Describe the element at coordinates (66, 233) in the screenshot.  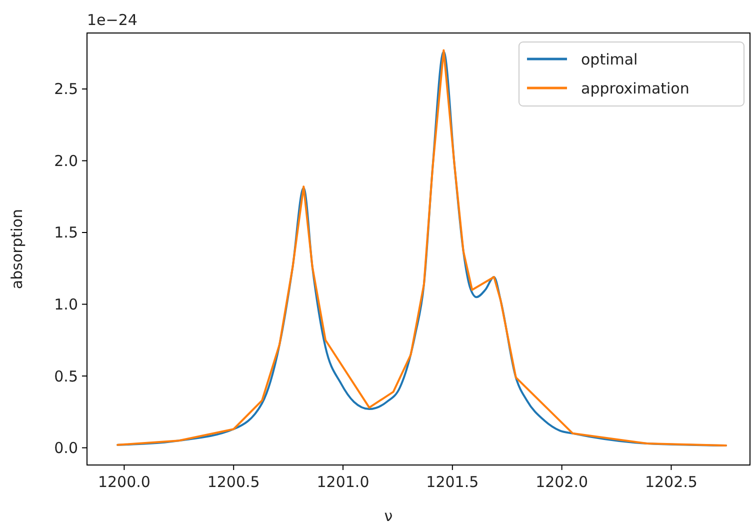
I see `y-tick-label: 1.5` at that location.